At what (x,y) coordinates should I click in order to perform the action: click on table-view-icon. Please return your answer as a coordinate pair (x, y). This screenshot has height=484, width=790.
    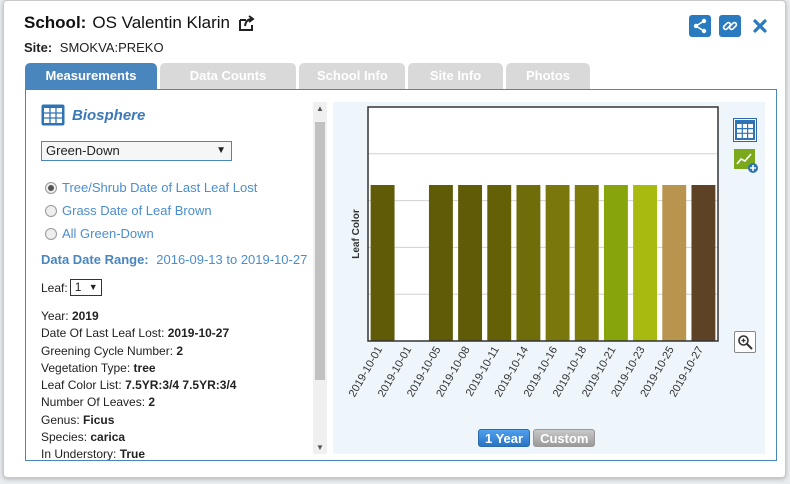
    Looking at the image, I should click on (745, 130).